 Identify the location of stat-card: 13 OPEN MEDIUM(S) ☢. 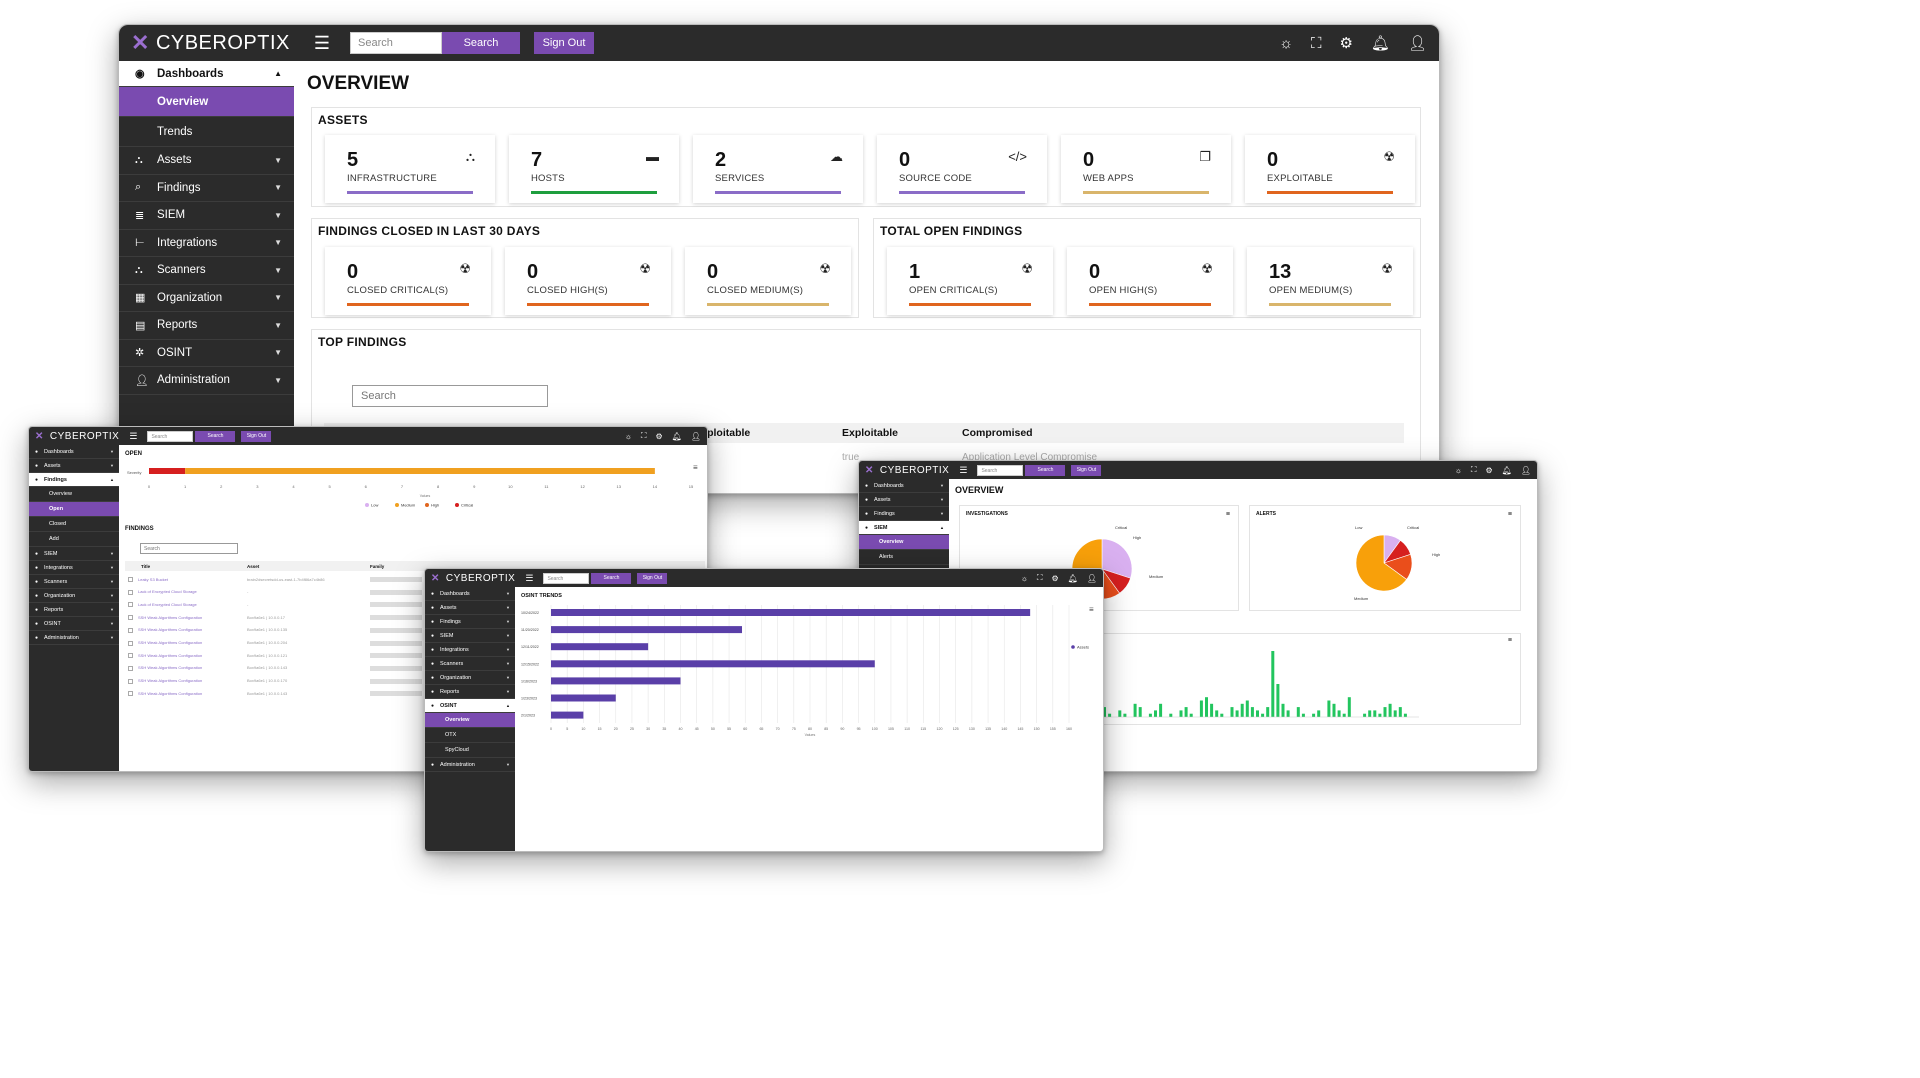
(1330, 281).